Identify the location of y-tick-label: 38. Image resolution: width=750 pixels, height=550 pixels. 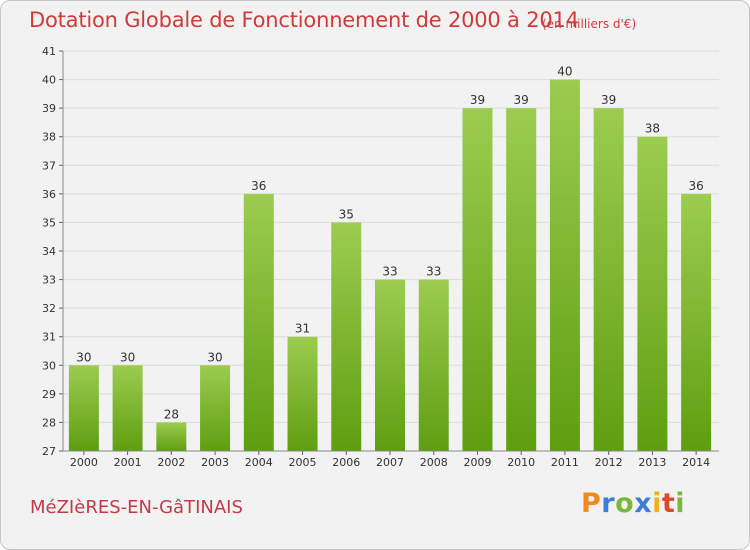
(49, 137).